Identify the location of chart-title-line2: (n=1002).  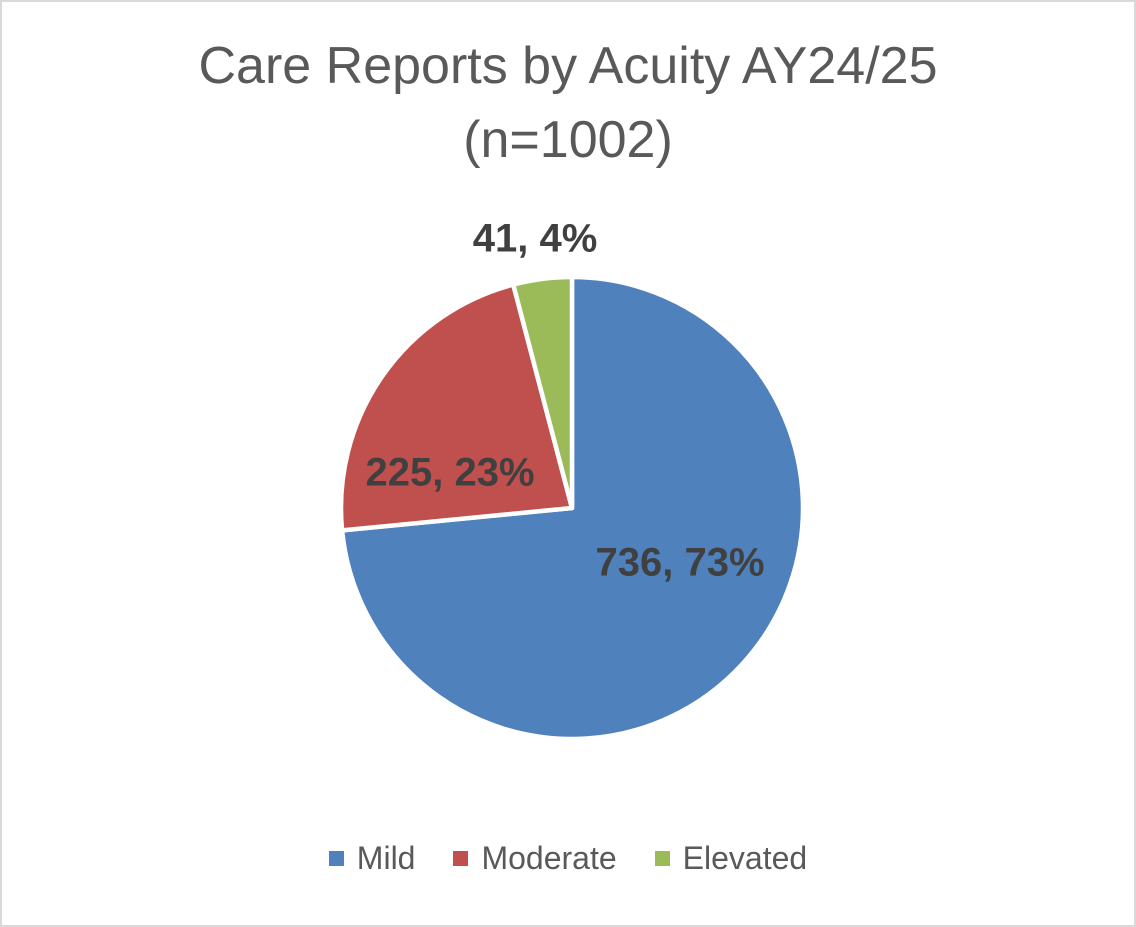
(568, 139).